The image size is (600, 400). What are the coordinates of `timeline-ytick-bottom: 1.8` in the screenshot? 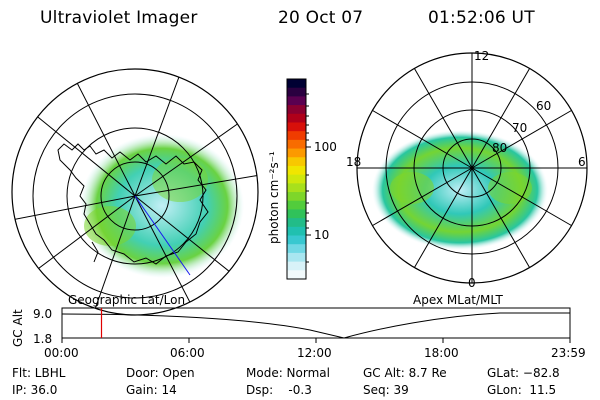 It's located at (42, 339).